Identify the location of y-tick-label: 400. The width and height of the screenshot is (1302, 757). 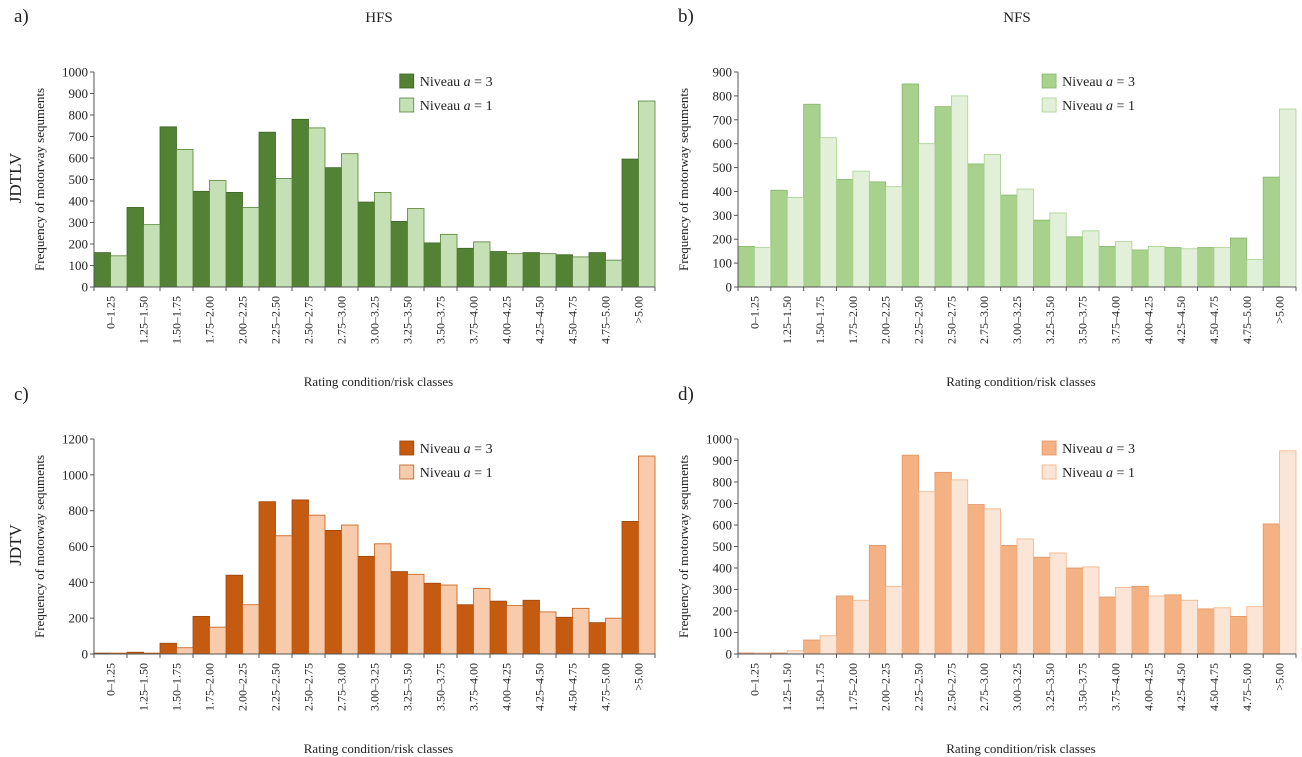
(723, 191).